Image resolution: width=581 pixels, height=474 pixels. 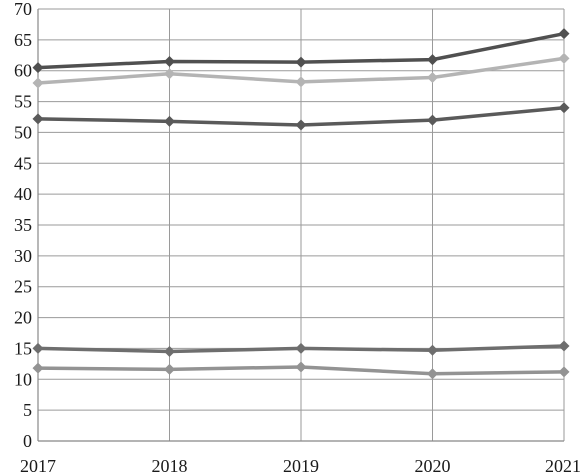 What do you see at coordinates (23, 256) in the screenshot?
I see `y-tick-label: 30` at bounding box center [23, 256].